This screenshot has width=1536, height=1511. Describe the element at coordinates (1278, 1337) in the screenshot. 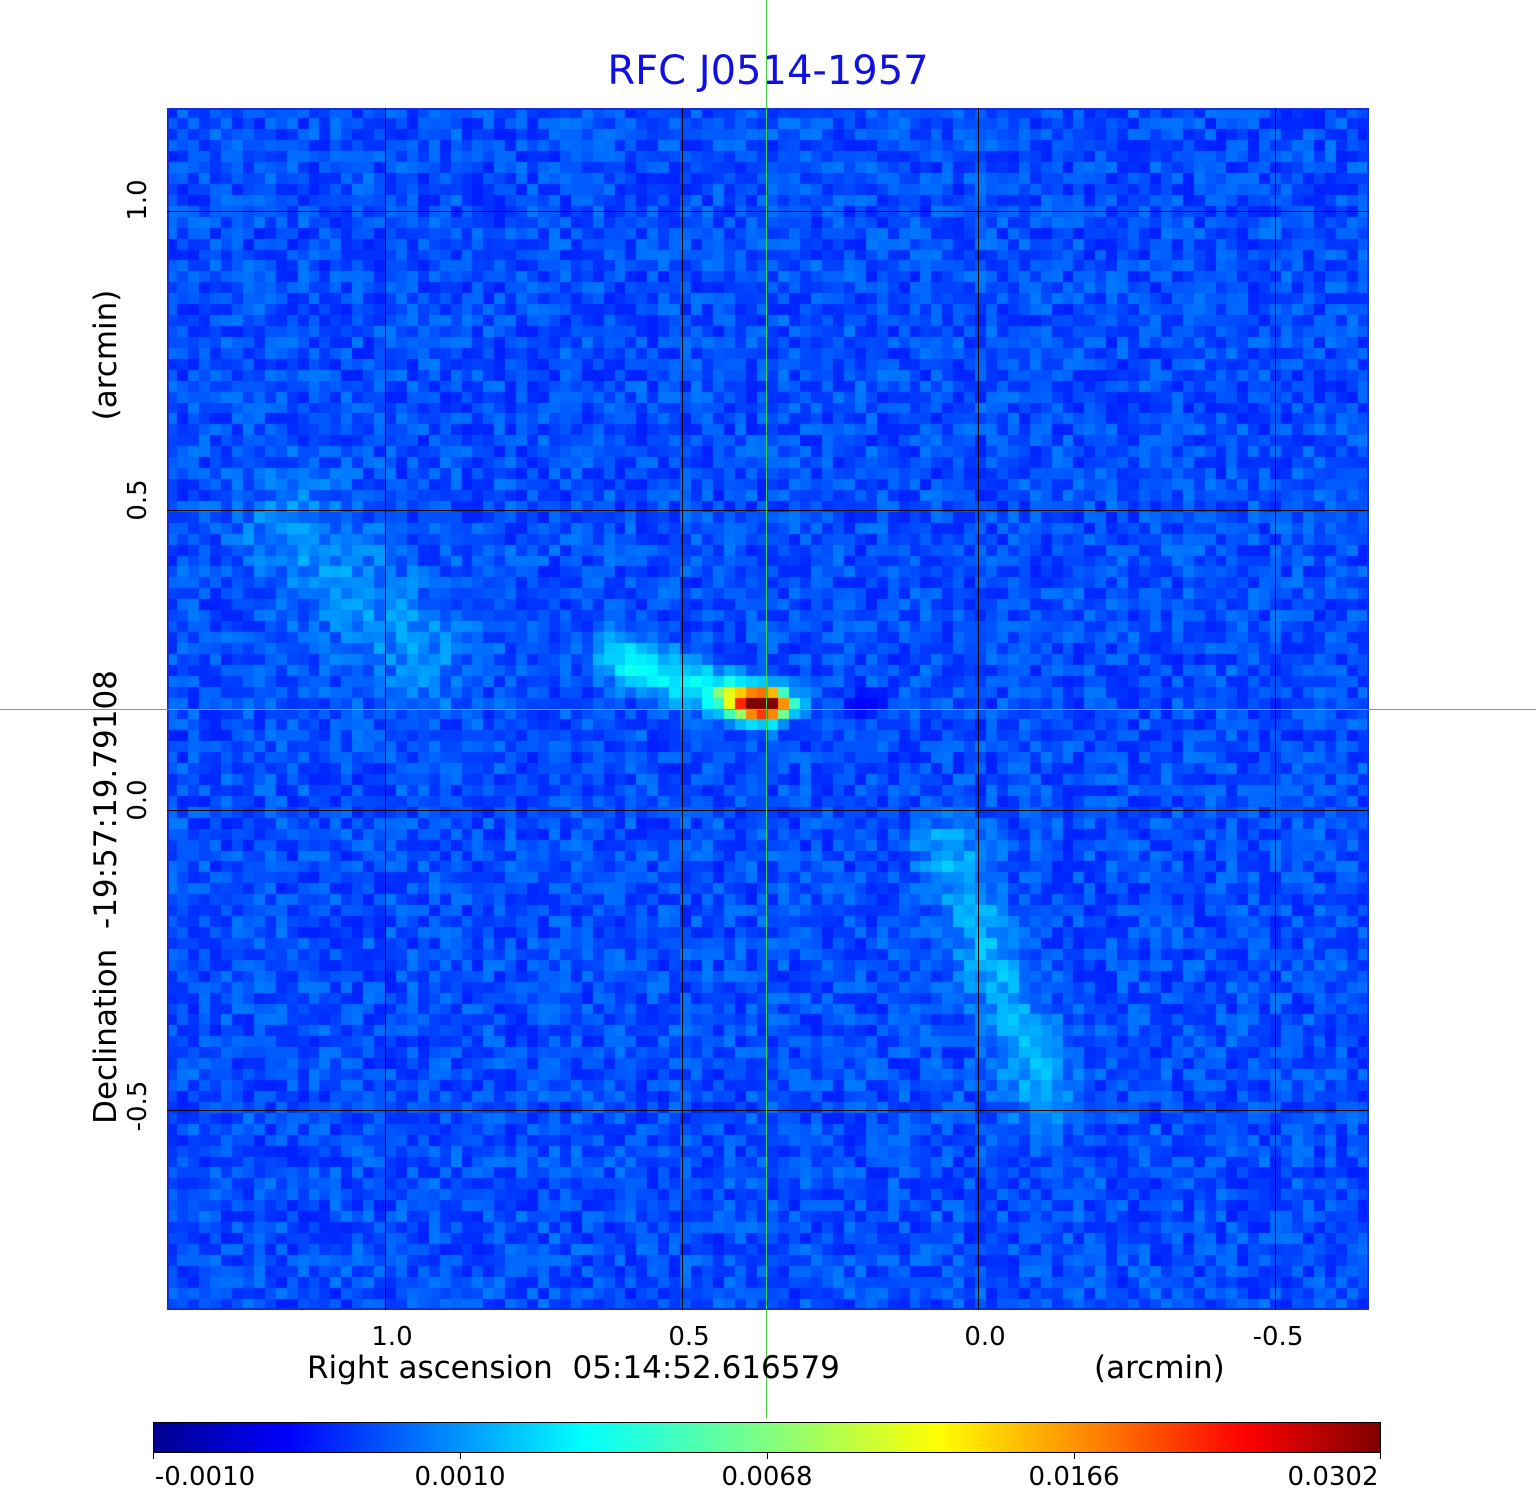

I see `x-tick-label: -0.5` at that location.